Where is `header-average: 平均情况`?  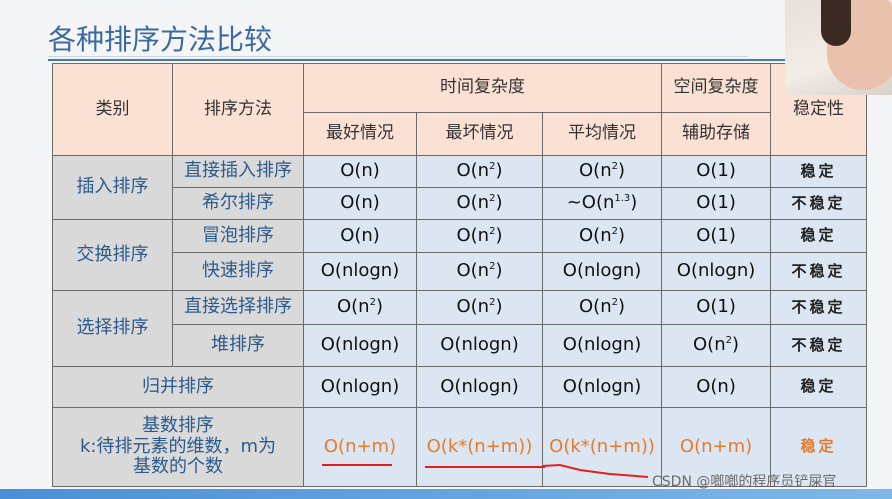 header-average: 平均情况 is located at coordinates (602, 134).